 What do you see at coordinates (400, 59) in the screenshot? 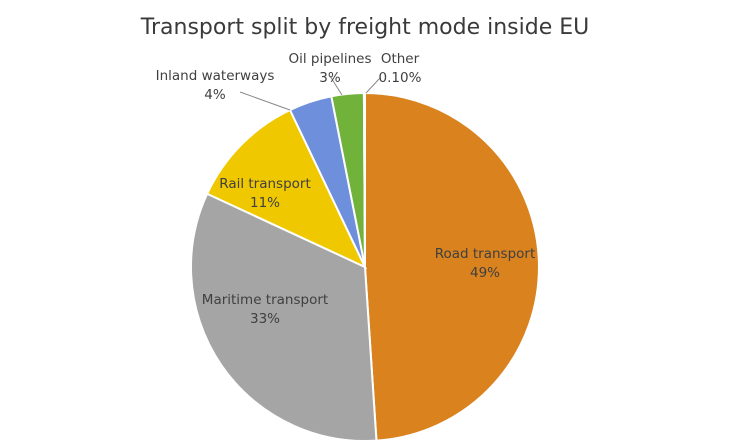
I see `slice-label-other: Other` at bounding box center [400, 59].